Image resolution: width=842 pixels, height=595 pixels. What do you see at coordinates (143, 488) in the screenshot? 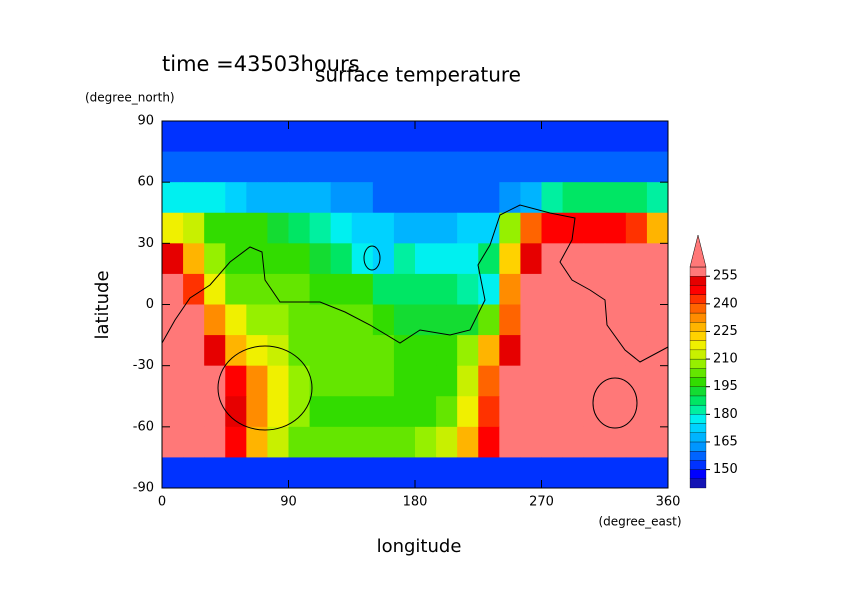
I see `y-tick-label: -90` at bounding box center [143, 488].